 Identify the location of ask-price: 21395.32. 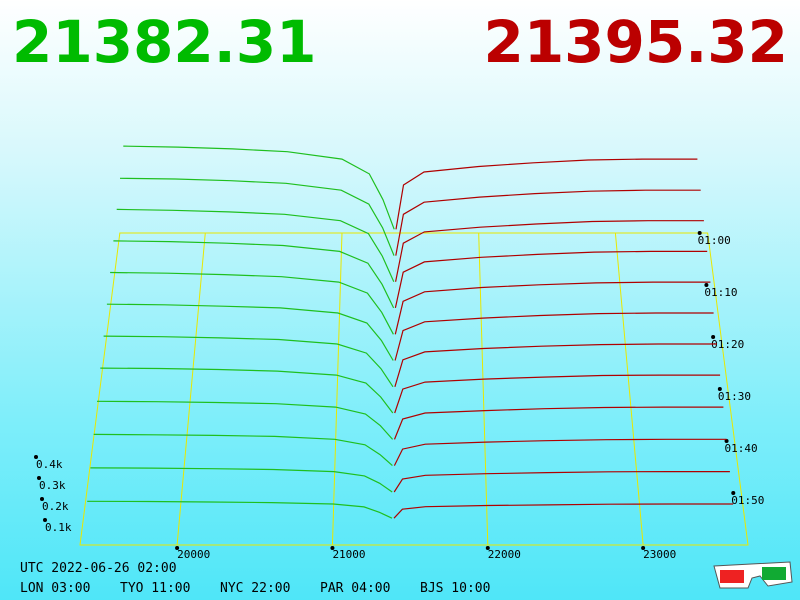
(635, 42).